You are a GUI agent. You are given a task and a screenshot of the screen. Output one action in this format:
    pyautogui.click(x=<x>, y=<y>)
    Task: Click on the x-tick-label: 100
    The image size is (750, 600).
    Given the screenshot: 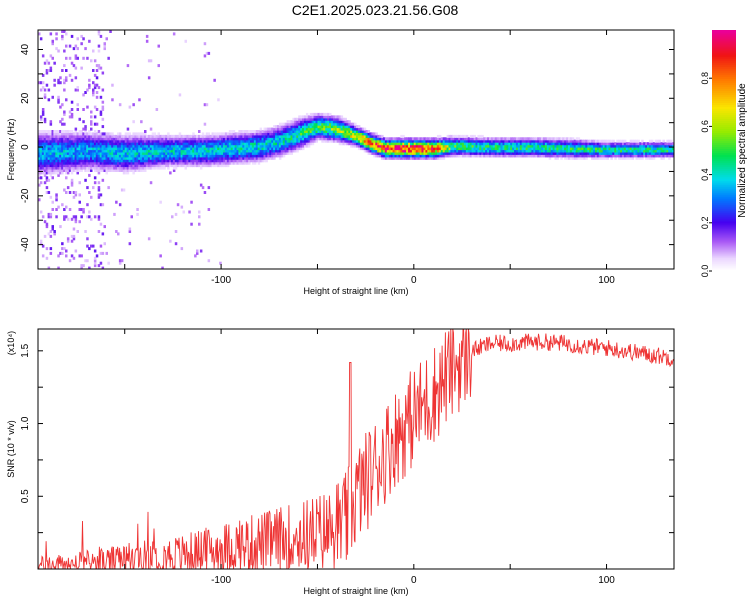 What is the action you would take?
    pyautogui.click(x=606, y=280)
    